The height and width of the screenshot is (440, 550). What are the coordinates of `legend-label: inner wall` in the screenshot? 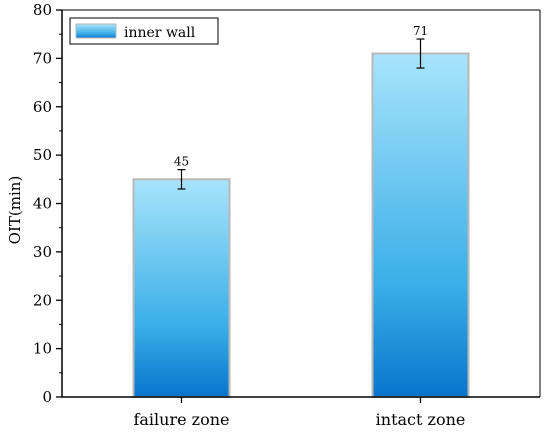 It's located at (160, 33).